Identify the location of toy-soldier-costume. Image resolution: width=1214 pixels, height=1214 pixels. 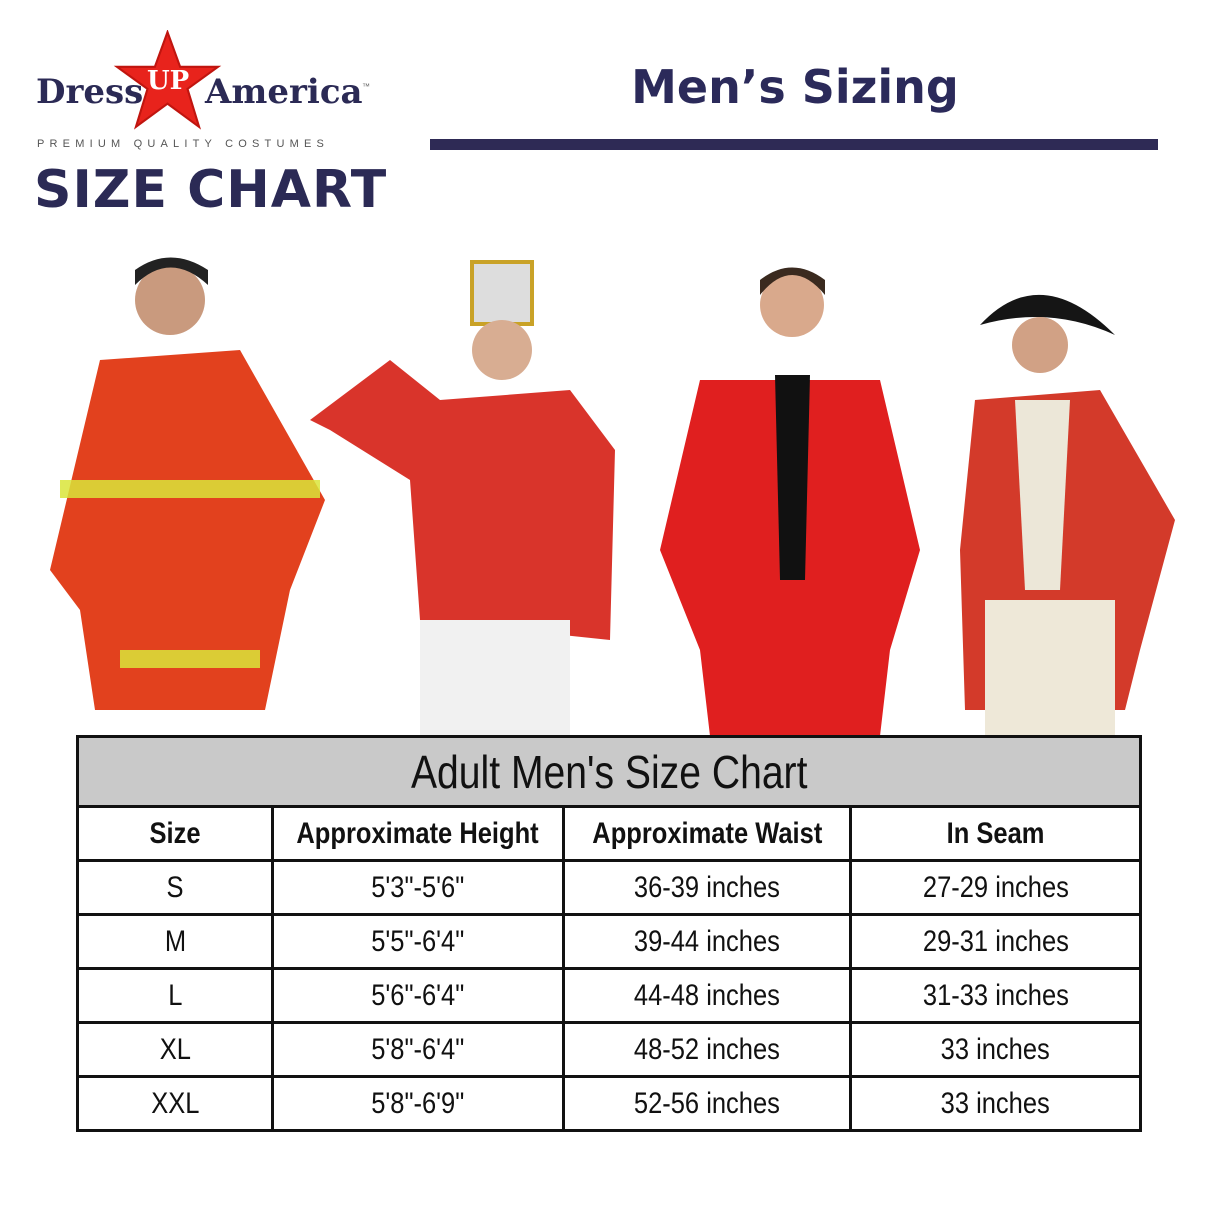
(462, 498).